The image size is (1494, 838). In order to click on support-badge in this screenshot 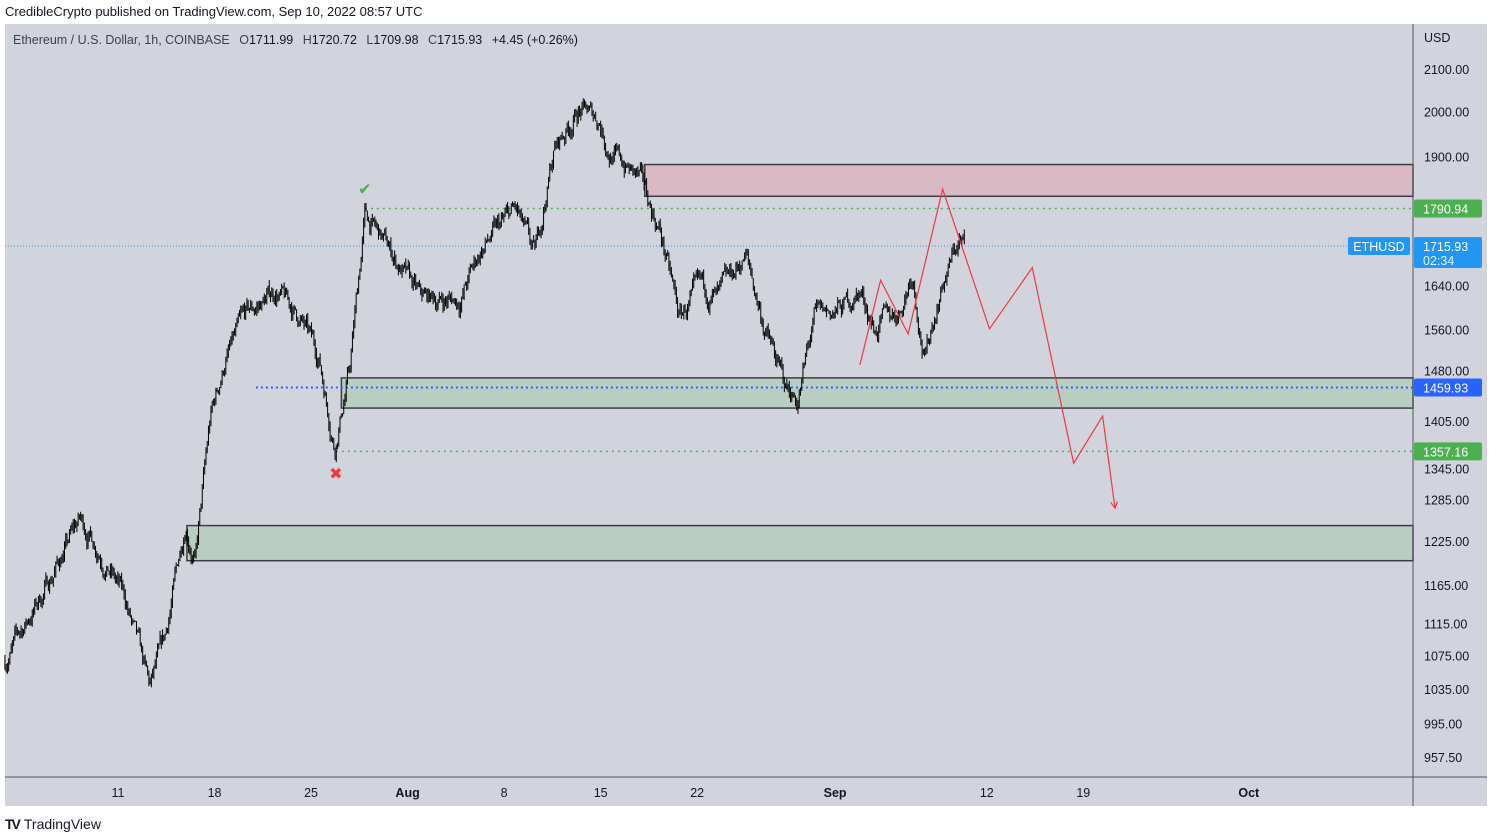, I will do `click(1448, 451)`.